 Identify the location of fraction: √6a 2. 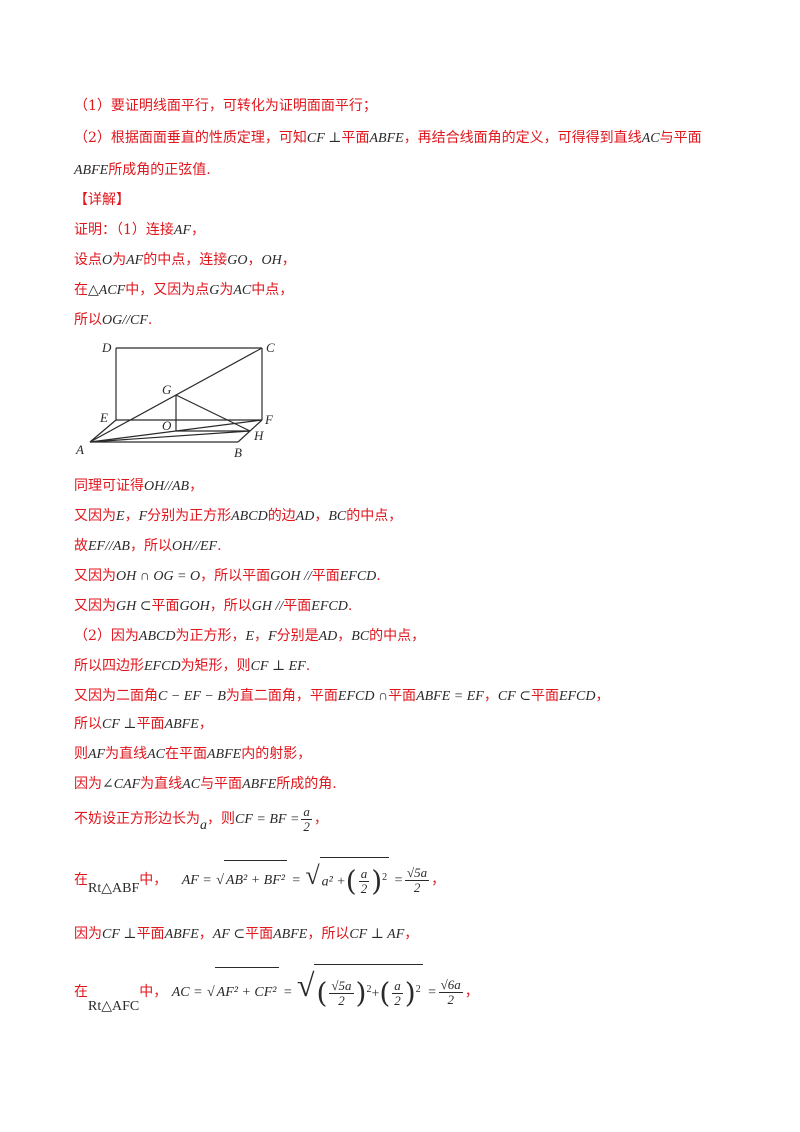
(450, 992).